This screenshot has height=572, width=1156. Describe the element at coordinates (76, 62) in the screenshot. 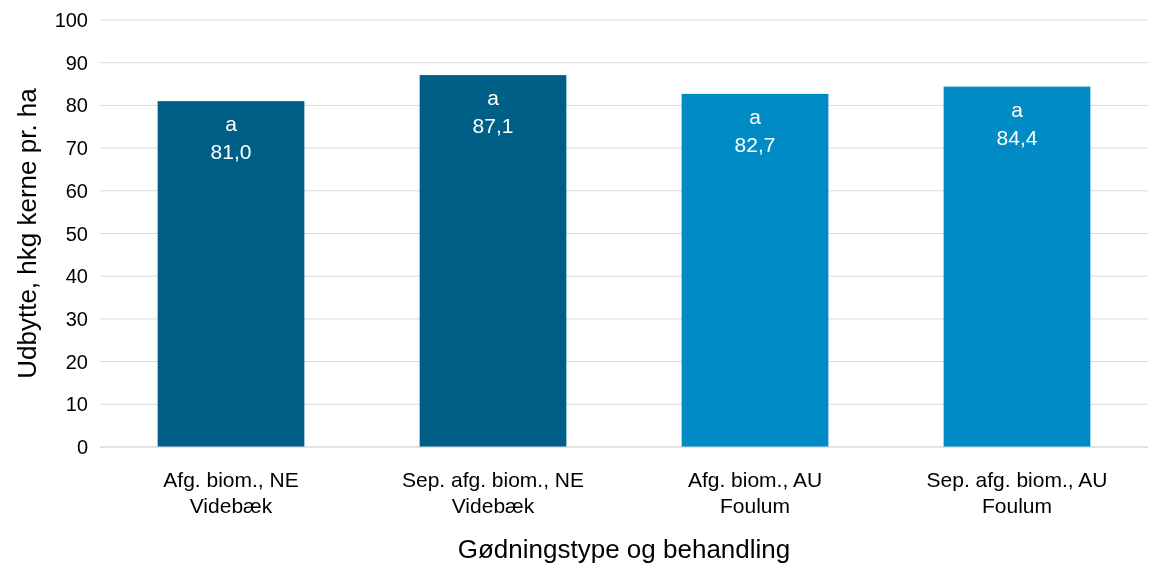

I see `y-tick-label: 90` at that location.